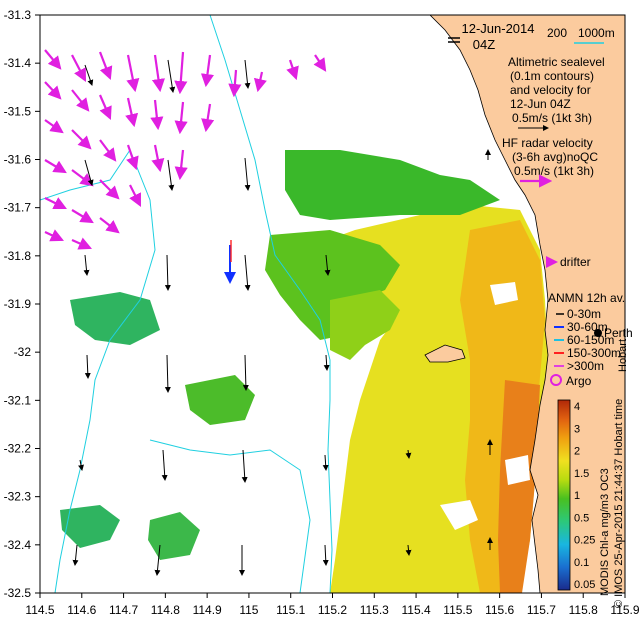  What do you see at coordinates (579, 381) in the screenshot?
I see `argo-label: Argo` at bounding box center [579, 381].